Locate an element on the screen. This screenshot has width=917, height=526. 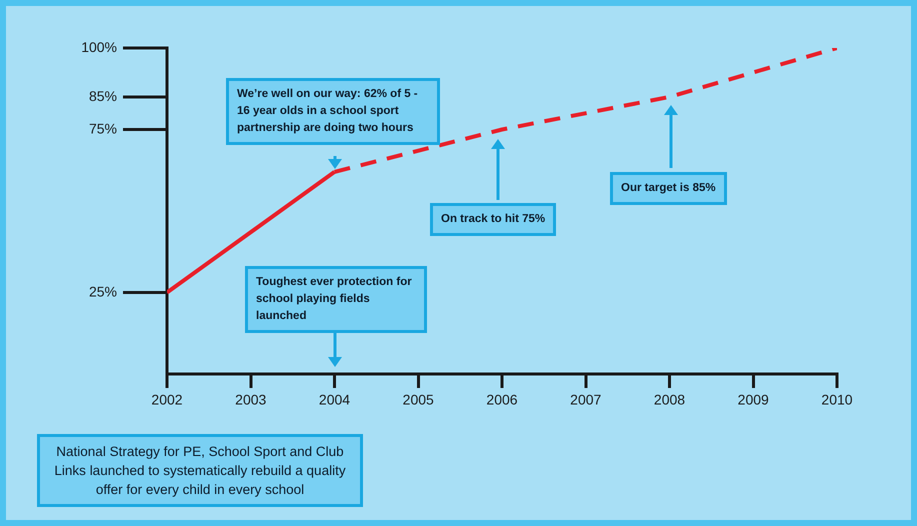
x-tick-label: 2002 is located at coordinates (167, 399).